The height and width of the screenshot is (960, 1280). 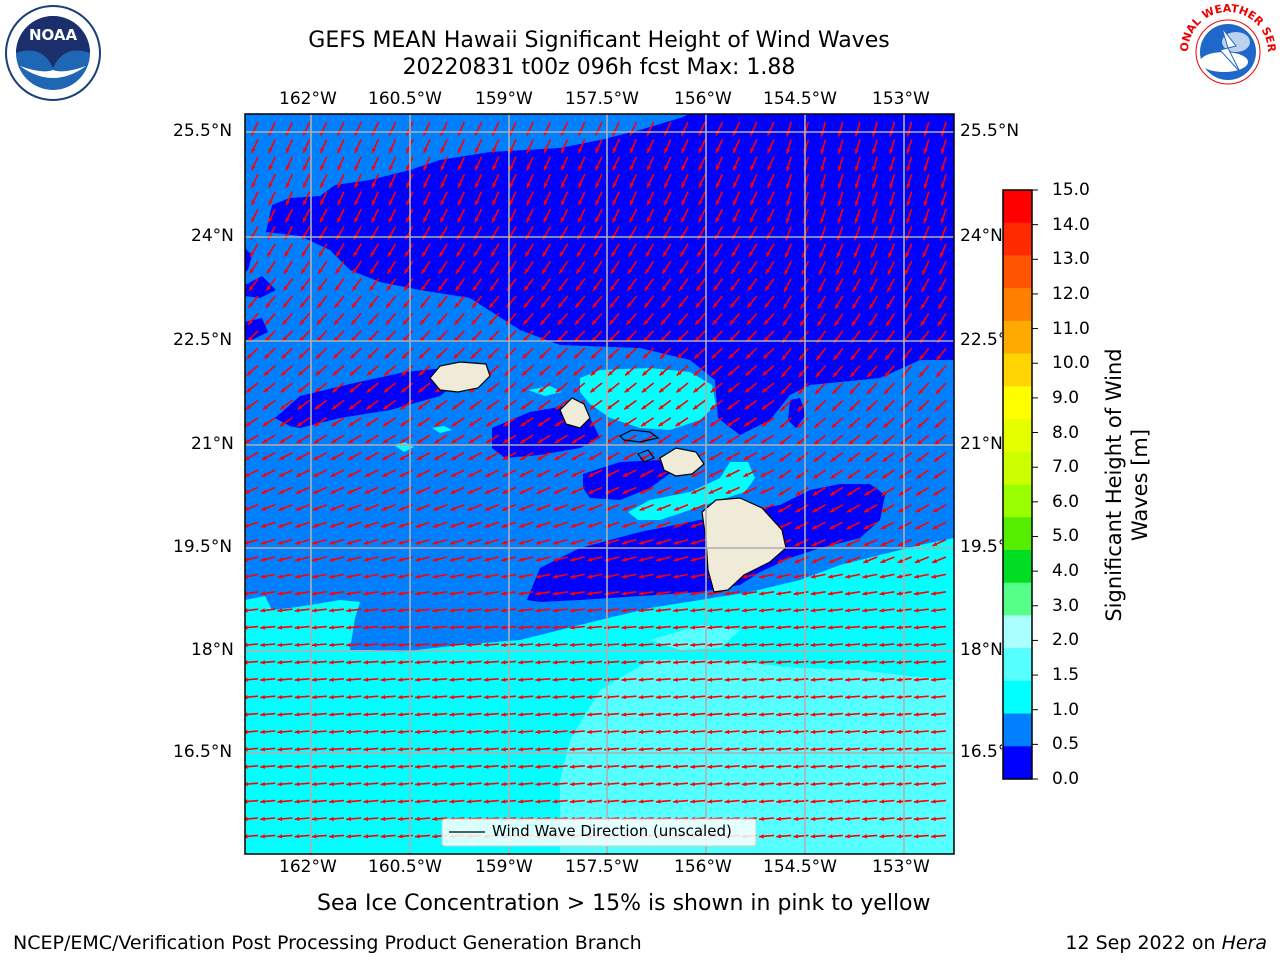 What do you see at coordinates (1017, 370) in the screenshot?
I see `colorbar-segment` at bounding box center [1017, 370].